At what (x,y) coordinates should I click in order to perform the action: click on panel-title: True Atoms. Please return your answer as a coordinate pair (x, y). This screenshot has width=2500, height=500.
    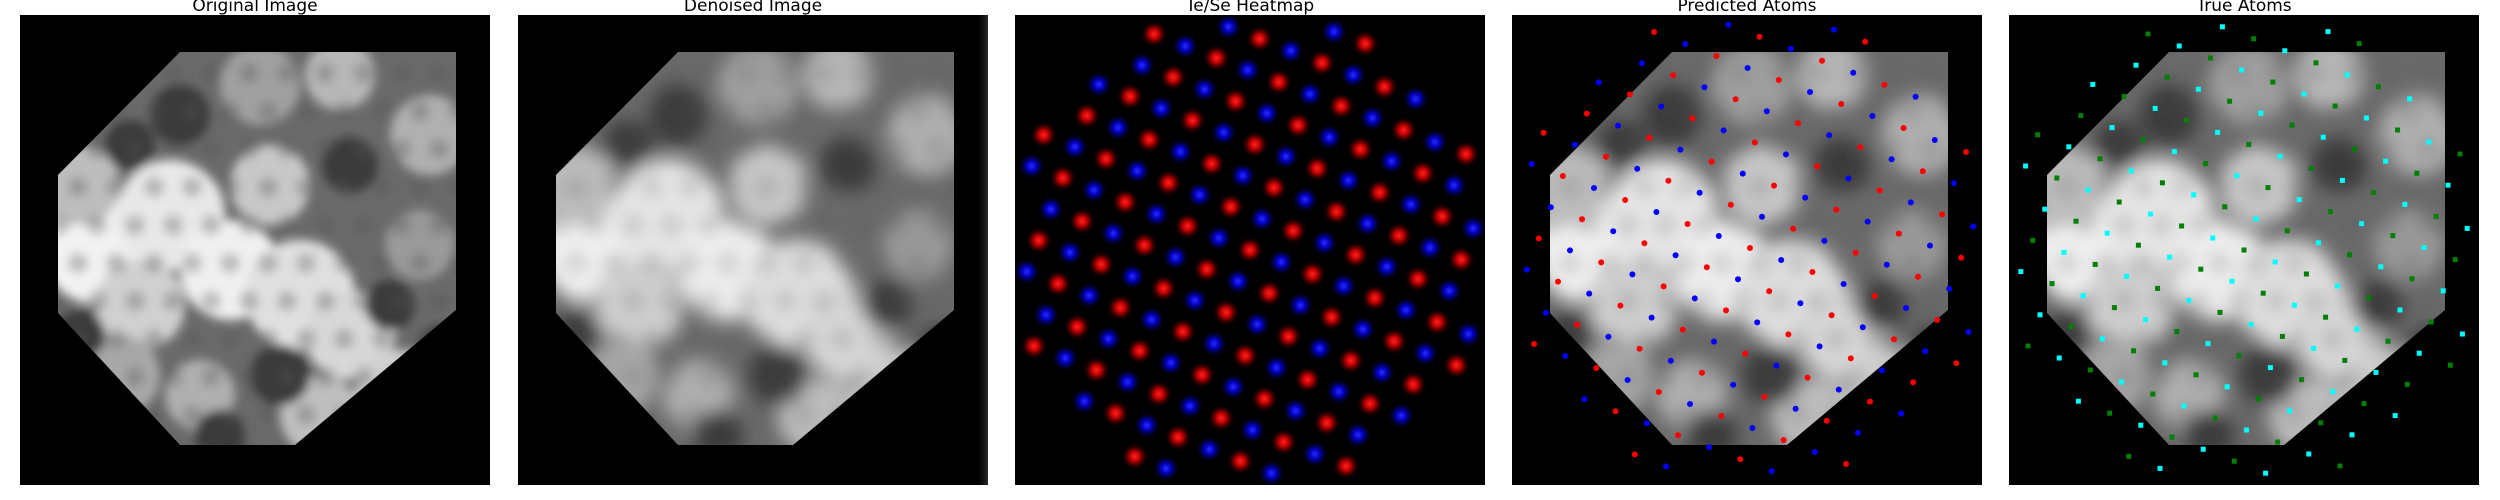
    Looking at the image, I should click on (2244, 8).